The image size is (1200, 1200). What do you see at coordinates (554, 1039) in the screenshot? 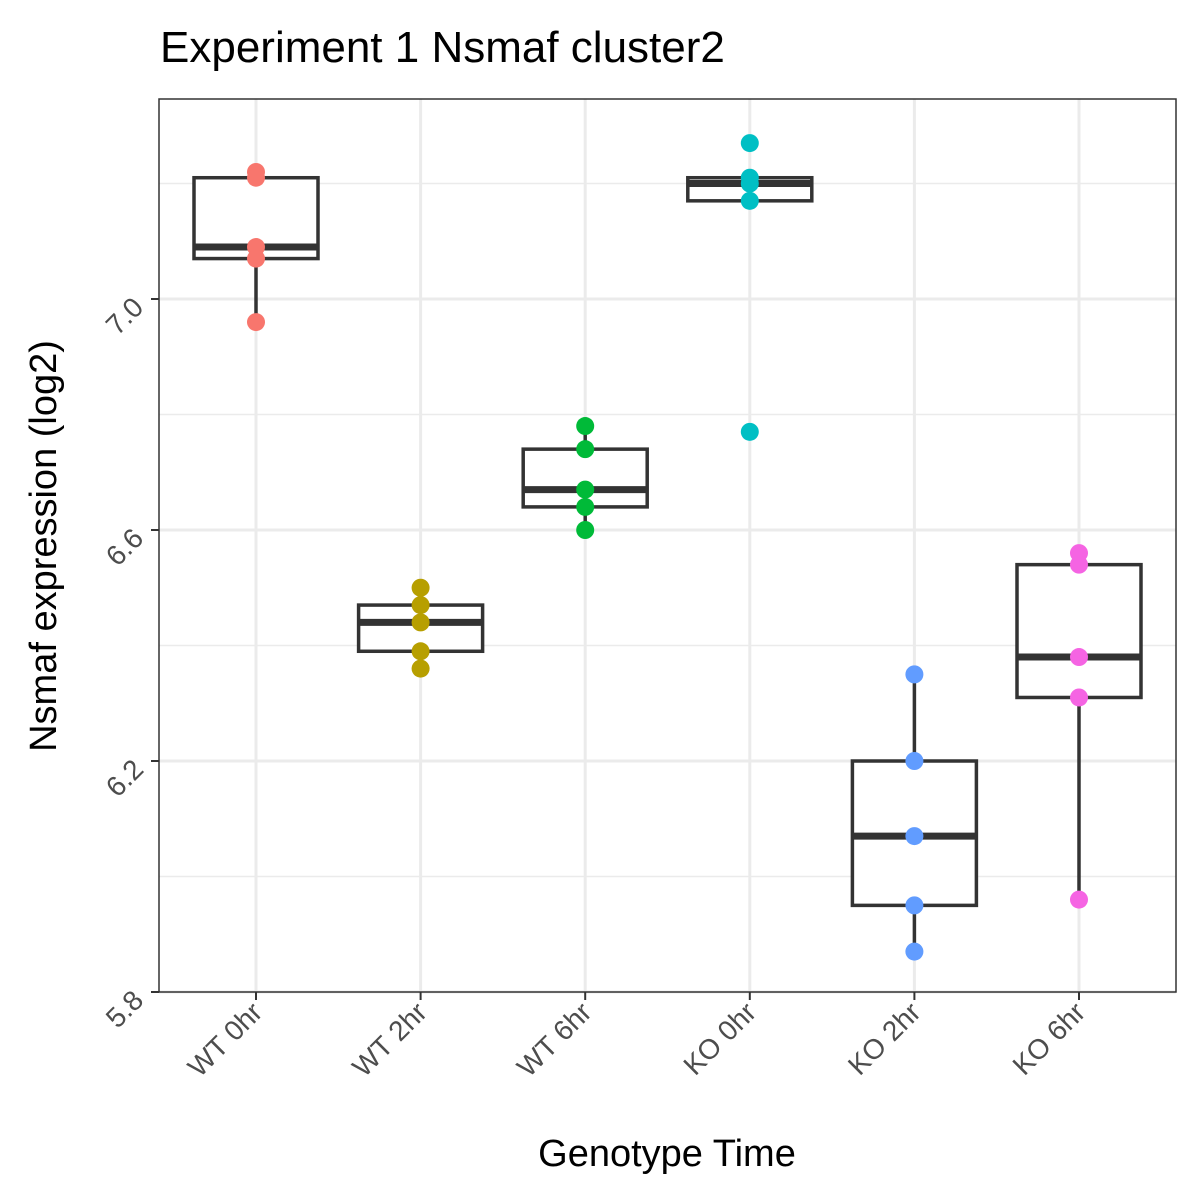
I see `x-tick-label: WT 6hr` at bounding box center [554, 1039].